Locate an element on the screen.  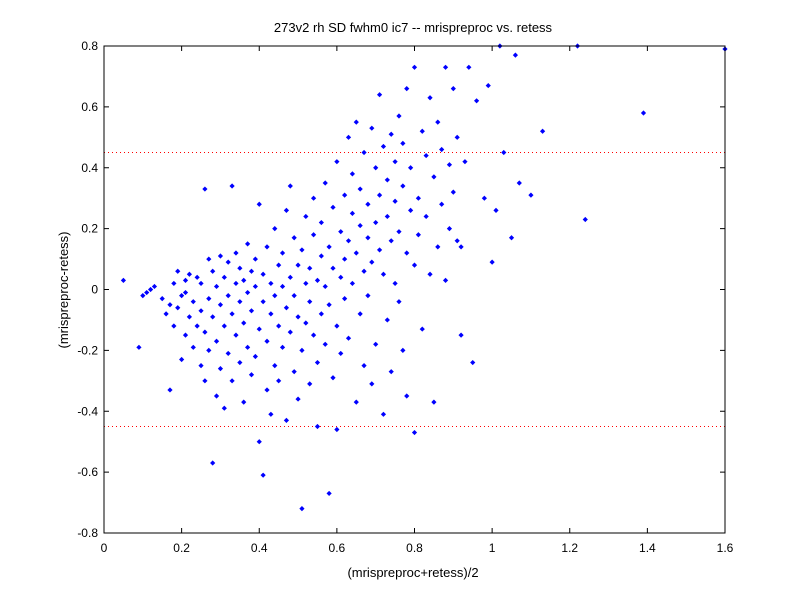
x-axis-label: (mrispreproc+retess)/2 is located at coordinates (412, 572).